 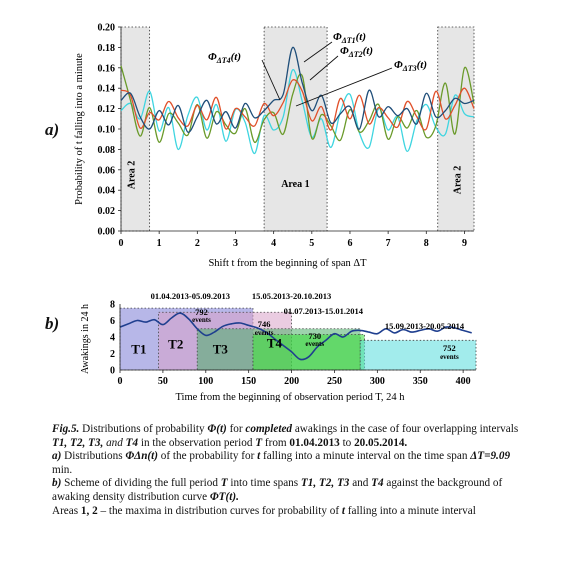 What do you see at coordinates (426, 243) in the screenshot?
I see `x-tick-label: 8` at bounding box center [426, 243].